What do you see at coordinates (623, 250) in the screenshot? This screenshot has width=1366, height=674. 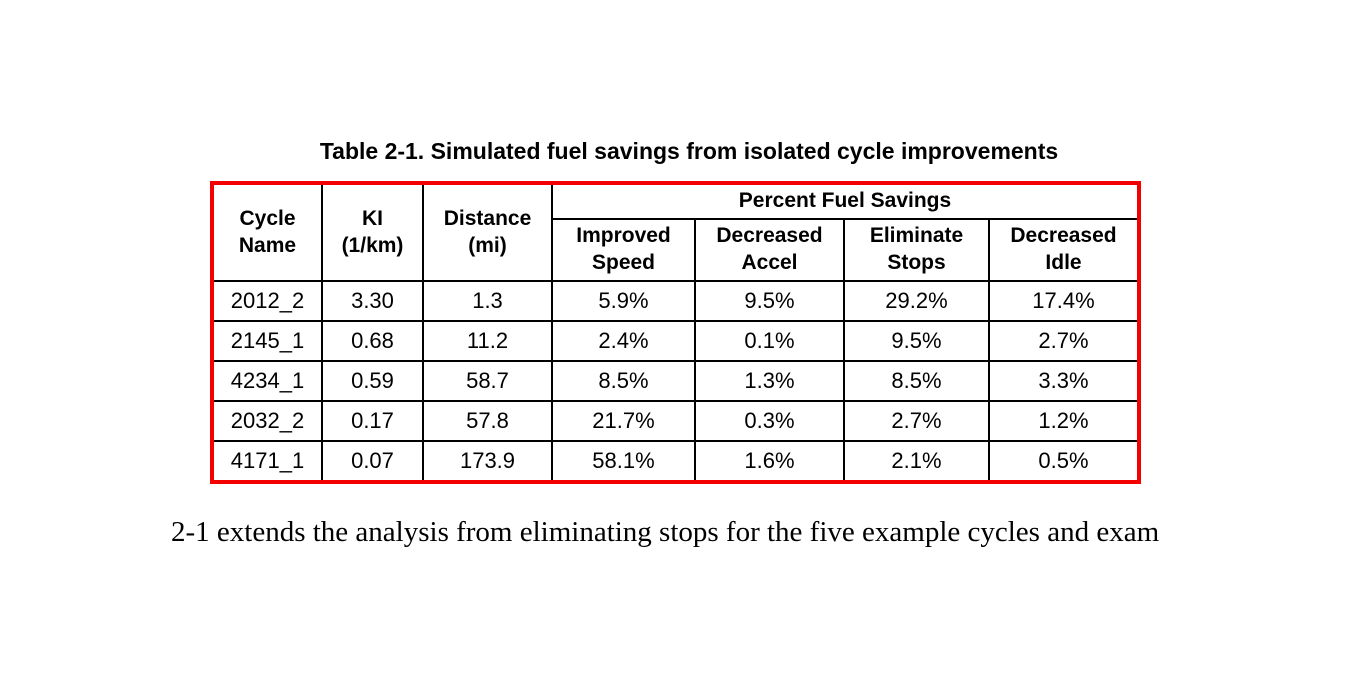 I see `col-header-improved-speed: Improved Speed` at bounding box center [623, 250].